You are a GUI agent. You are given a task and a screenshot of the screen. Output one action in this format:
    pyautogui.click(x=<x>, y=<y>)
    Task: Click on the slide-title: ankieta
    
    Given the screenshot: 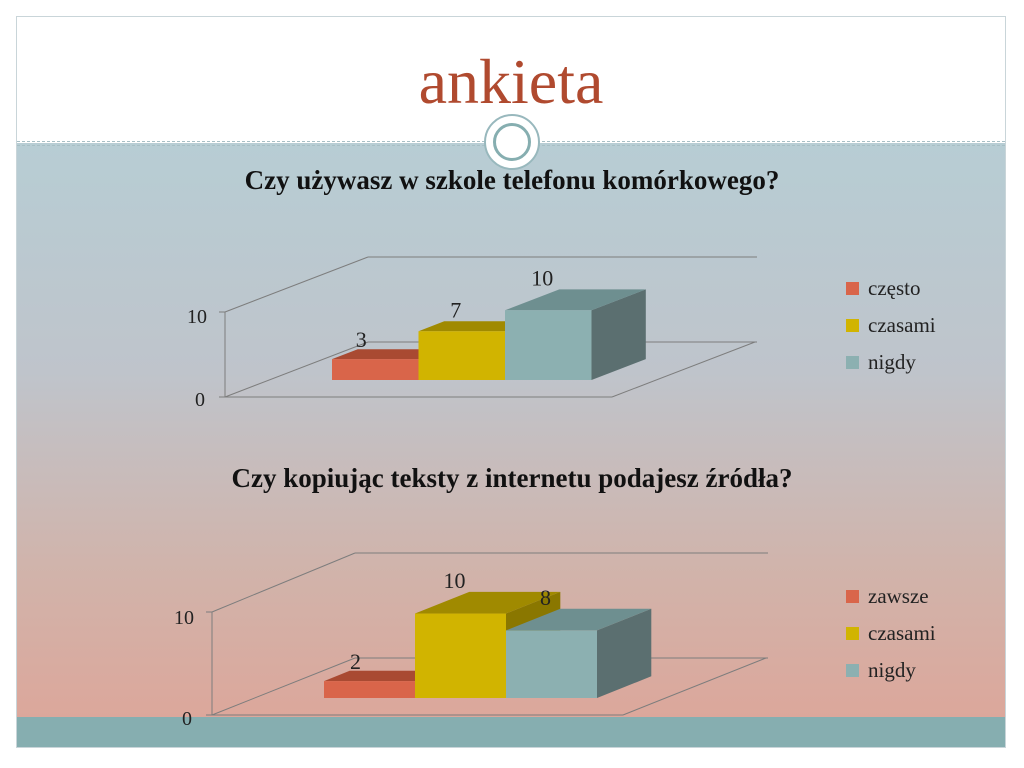 What is the action you would take?
    pyautogui.click(x=511, y=81)
    